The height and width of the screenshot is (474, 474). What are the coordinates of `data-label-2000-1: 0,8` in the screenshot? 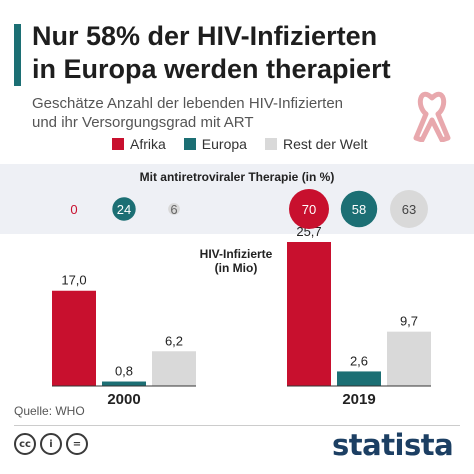 It's located at (124, 371).